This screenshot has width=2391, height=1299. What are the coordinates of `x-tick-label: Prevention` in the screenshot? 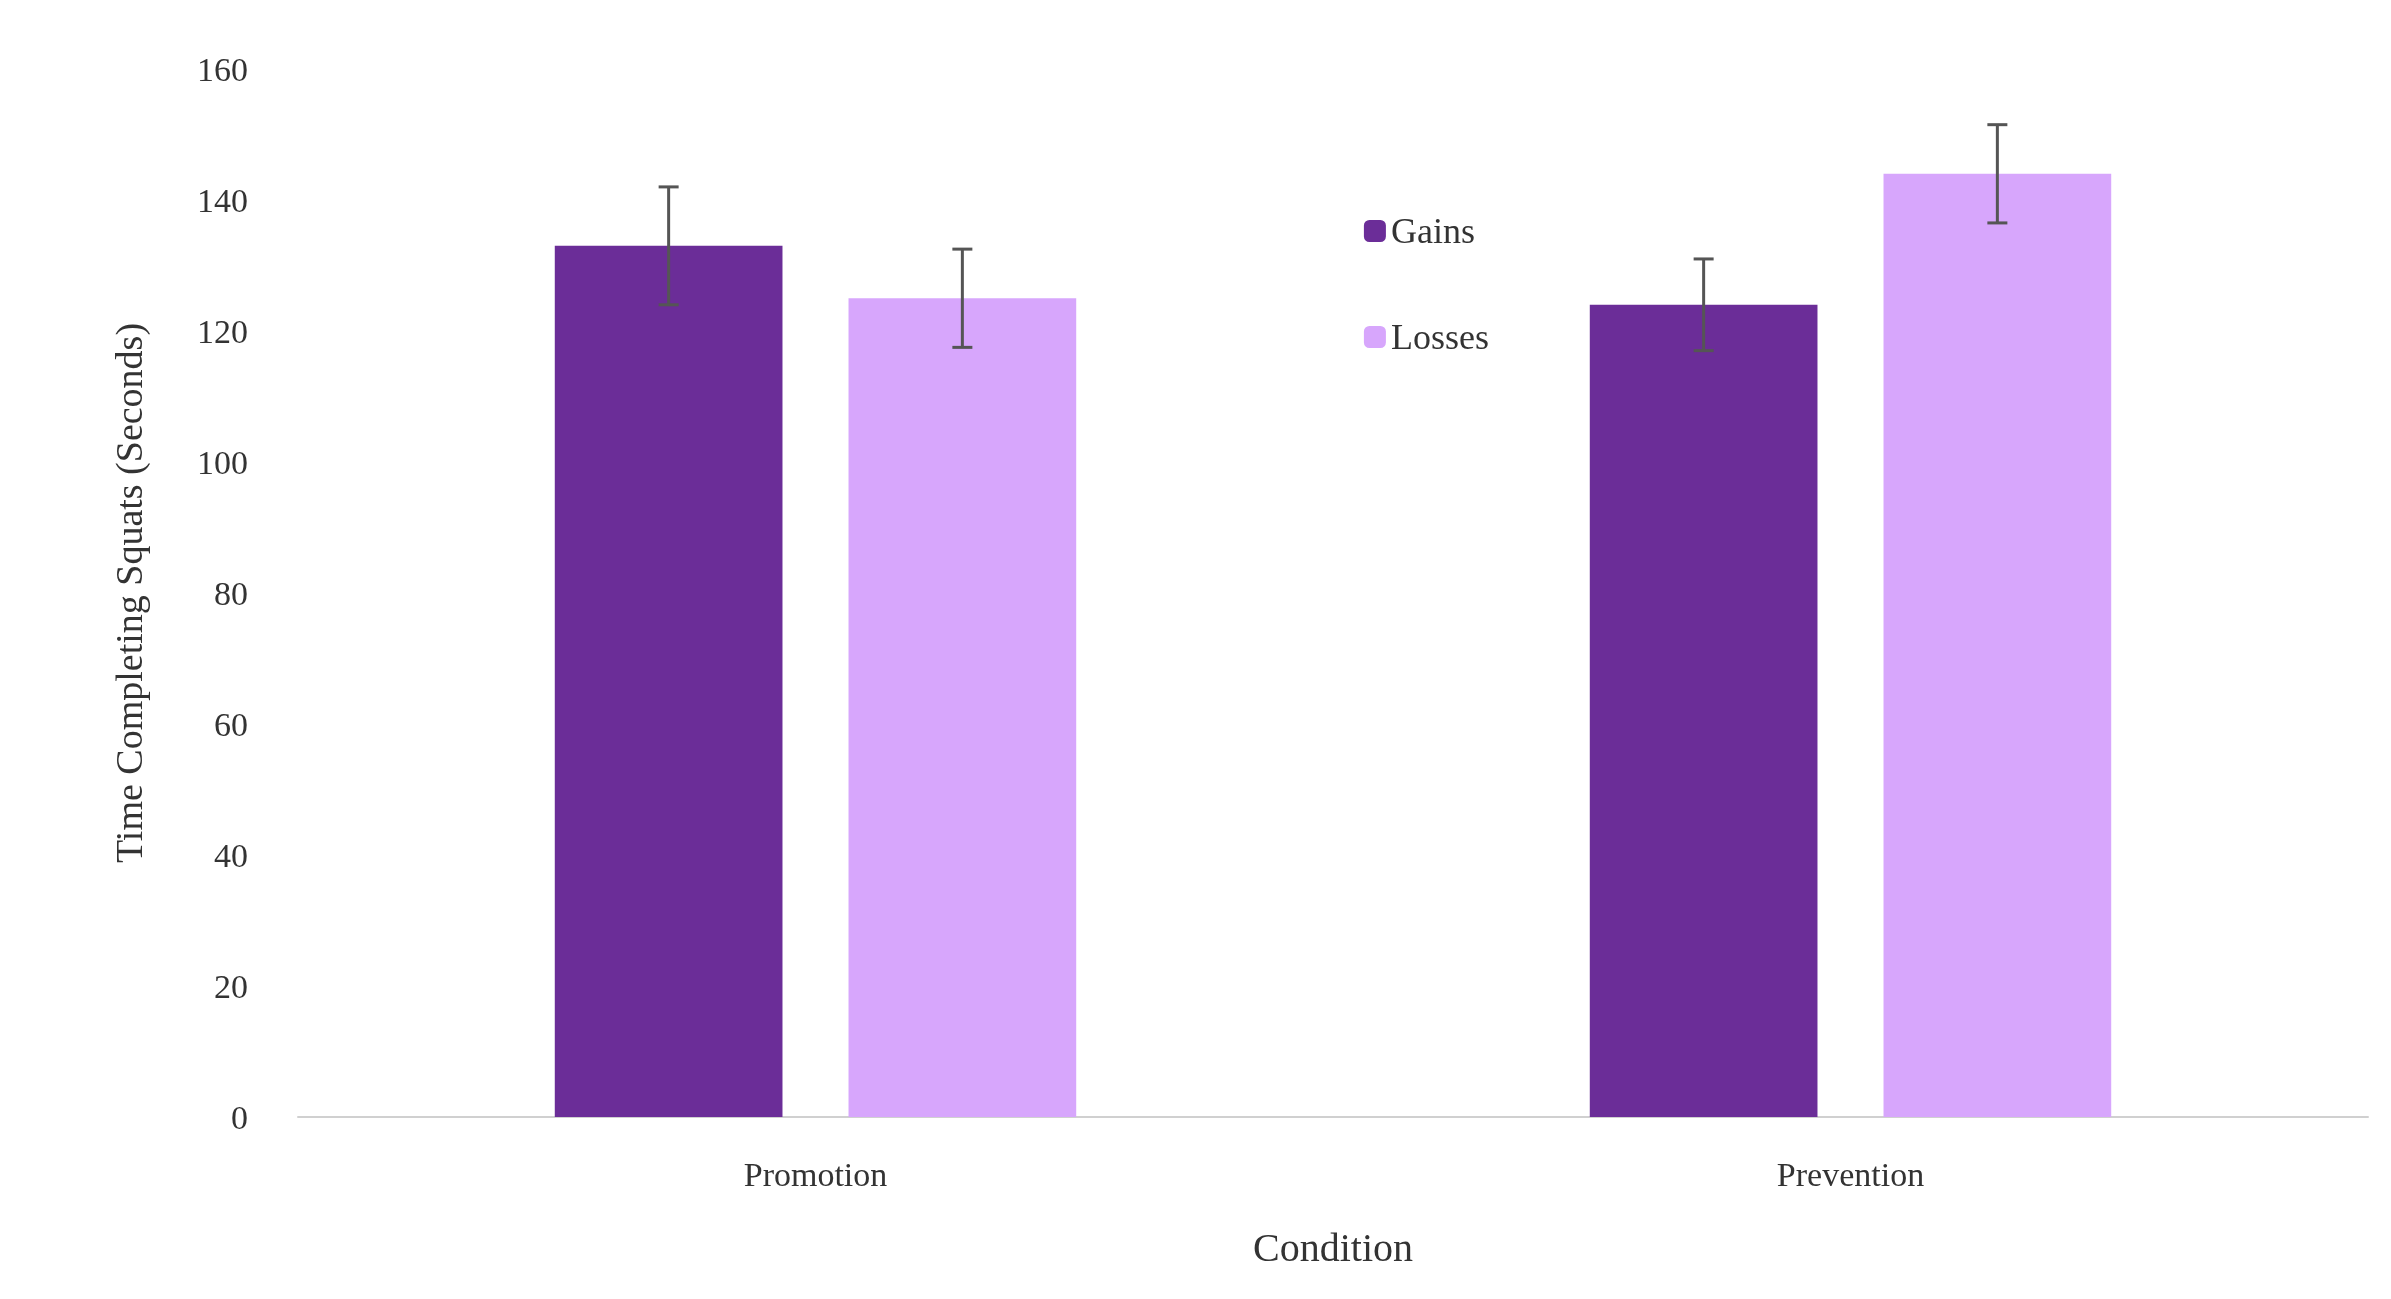 It's located at (1850, 1174).